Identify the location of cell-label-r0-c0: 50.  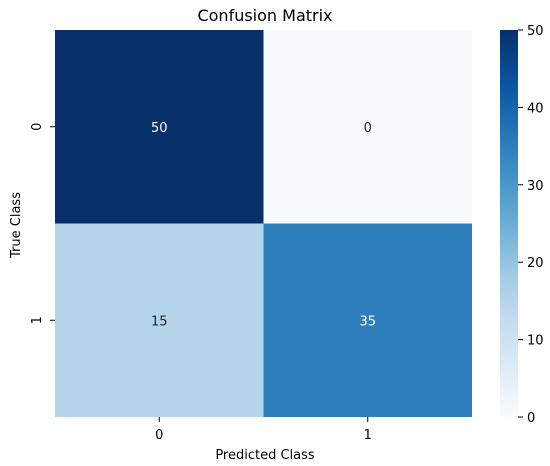
(159, 128).